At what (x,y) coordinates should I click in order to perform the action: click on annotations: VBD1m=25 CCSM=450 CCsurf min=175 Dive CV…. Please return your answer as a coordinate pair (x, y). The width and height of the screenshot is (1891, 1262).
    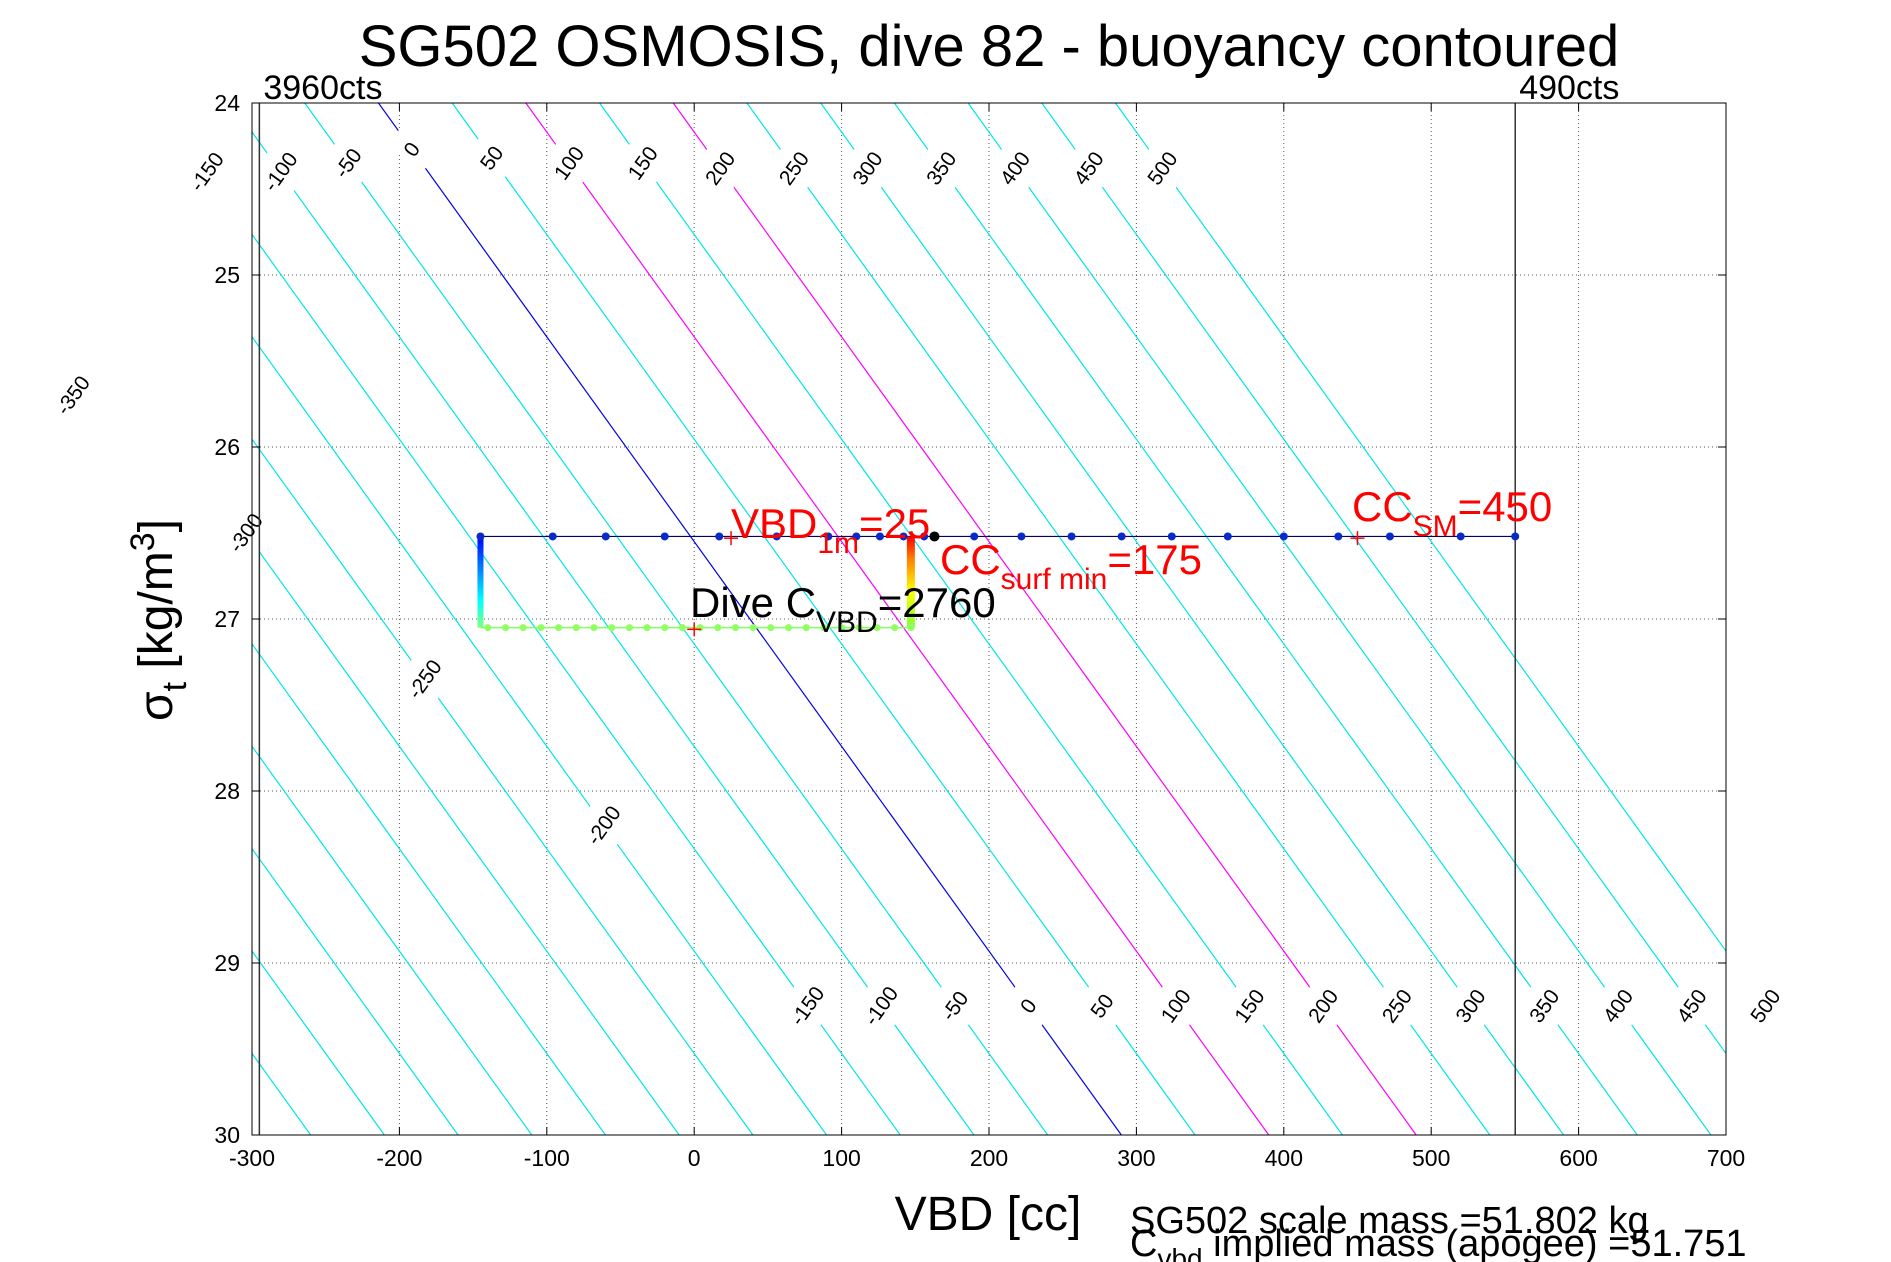
    Looking at the image, I should click on (1121, 561).